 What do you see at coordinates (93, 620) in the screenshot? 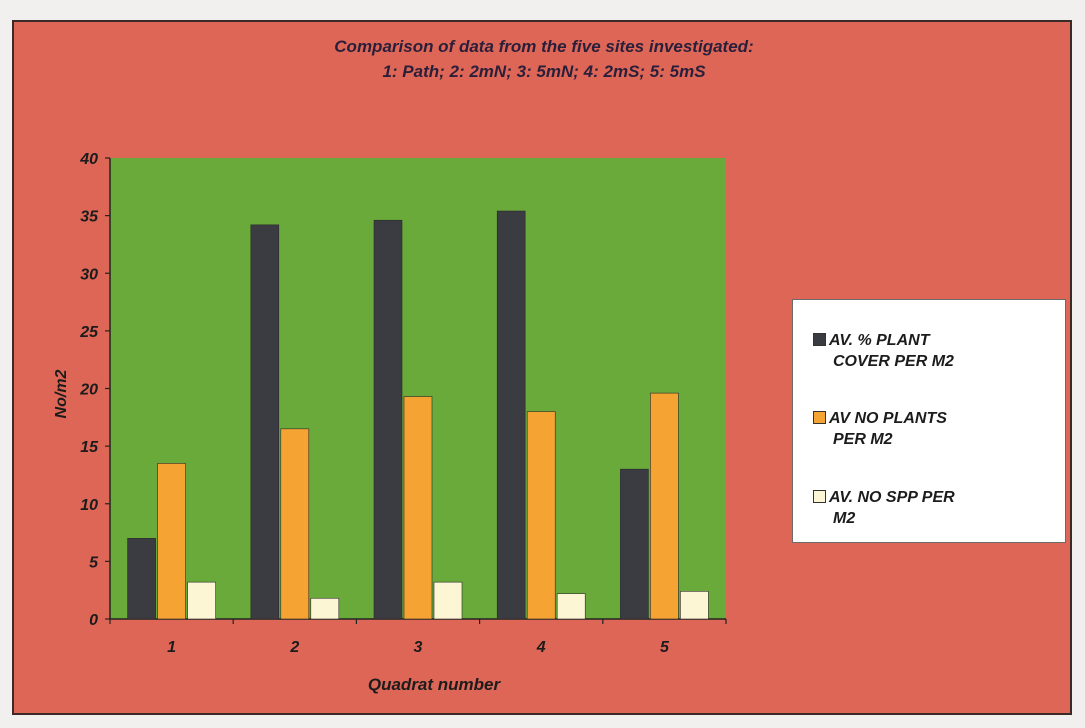
I see `y-tick-label: 0` at bounding box center [93, 620].